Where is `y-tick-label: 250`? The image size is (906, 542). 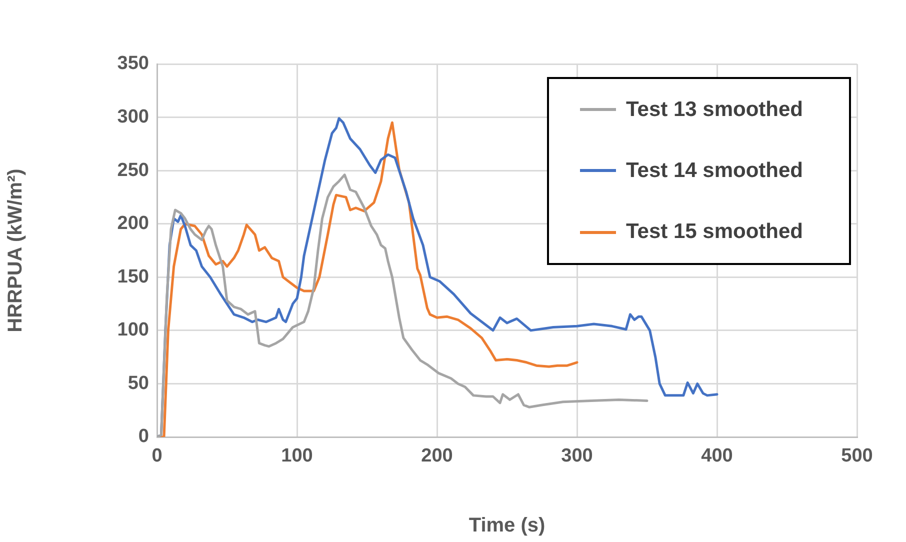 y-tick-label: 250 is located at coordinates (133, 170).